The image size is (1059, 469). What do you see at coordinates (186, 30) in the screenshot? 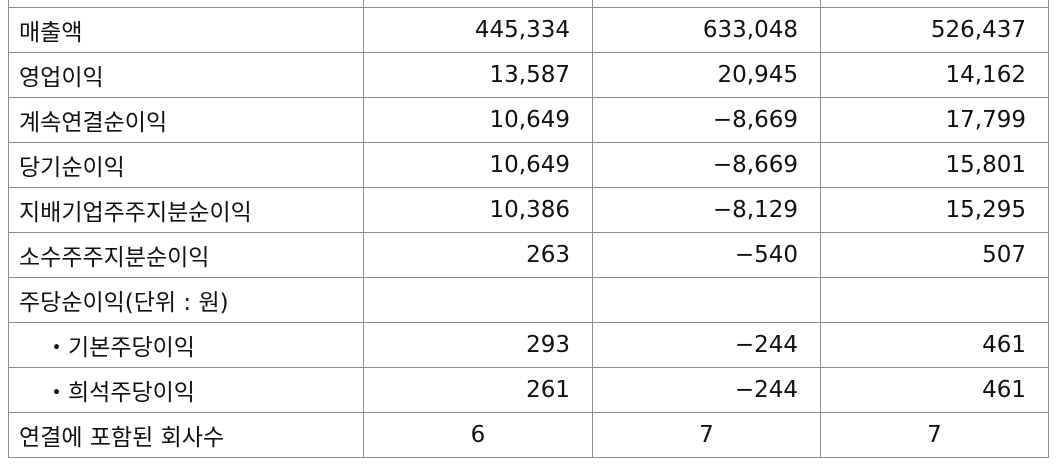
I see `row-label: 매출액` at bounding box center [186, 30].